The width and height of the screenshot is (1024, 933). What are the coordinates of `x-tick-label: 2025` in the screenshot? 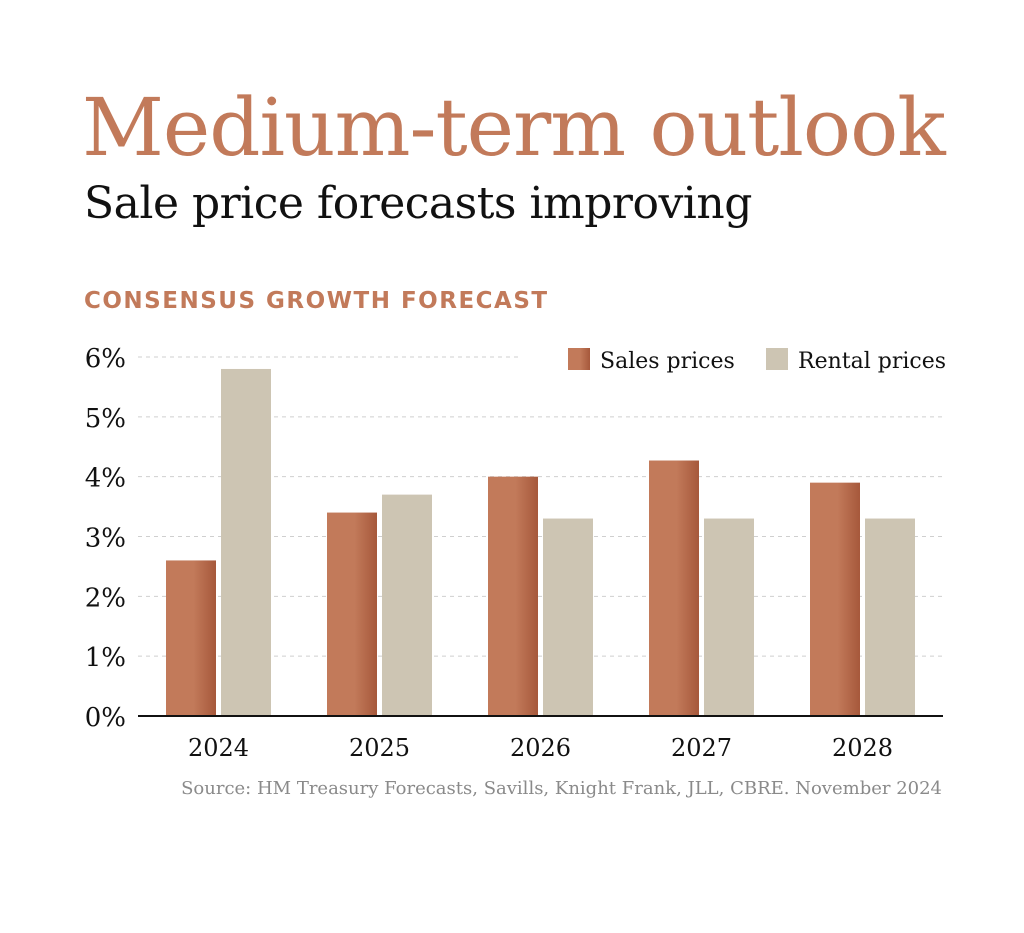 It's located at (379, 748).